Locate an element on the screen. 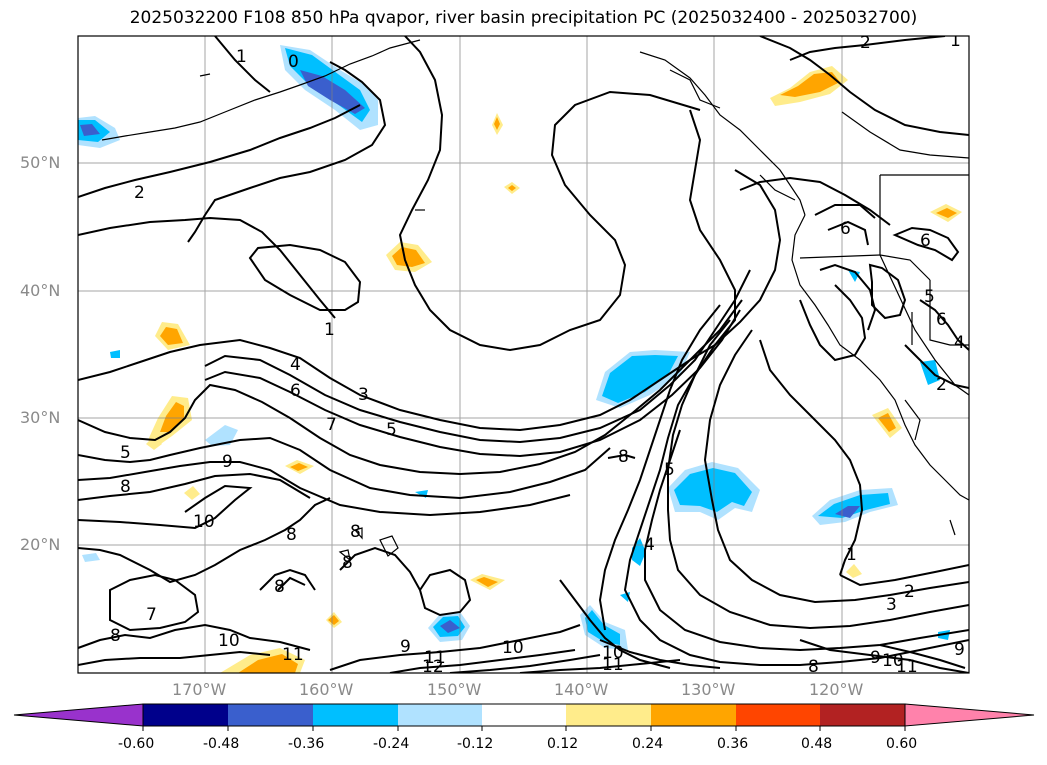 The image size is (1047, 765). lat-label: 20°N is located at coordinates (40, 544).